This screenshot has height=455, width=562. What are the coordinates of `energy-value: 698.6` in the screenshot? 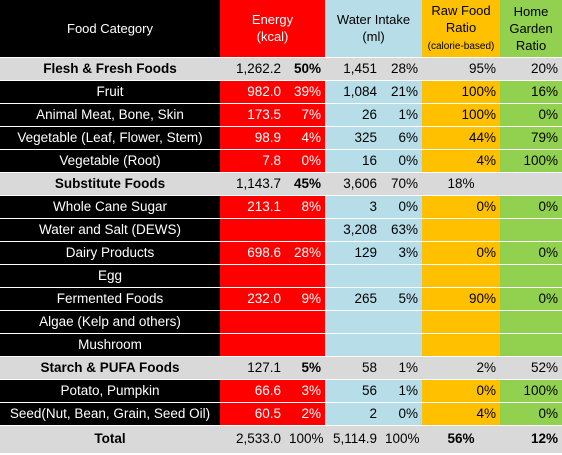 It's located at (252, 253).